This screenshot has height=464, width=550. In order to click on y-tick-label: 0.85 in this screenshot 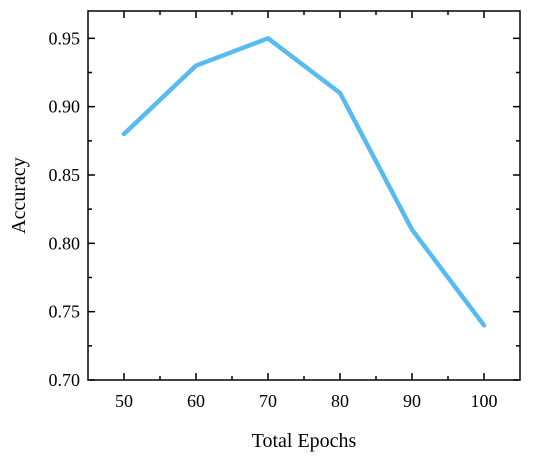, I will do `click(65, 175)`.